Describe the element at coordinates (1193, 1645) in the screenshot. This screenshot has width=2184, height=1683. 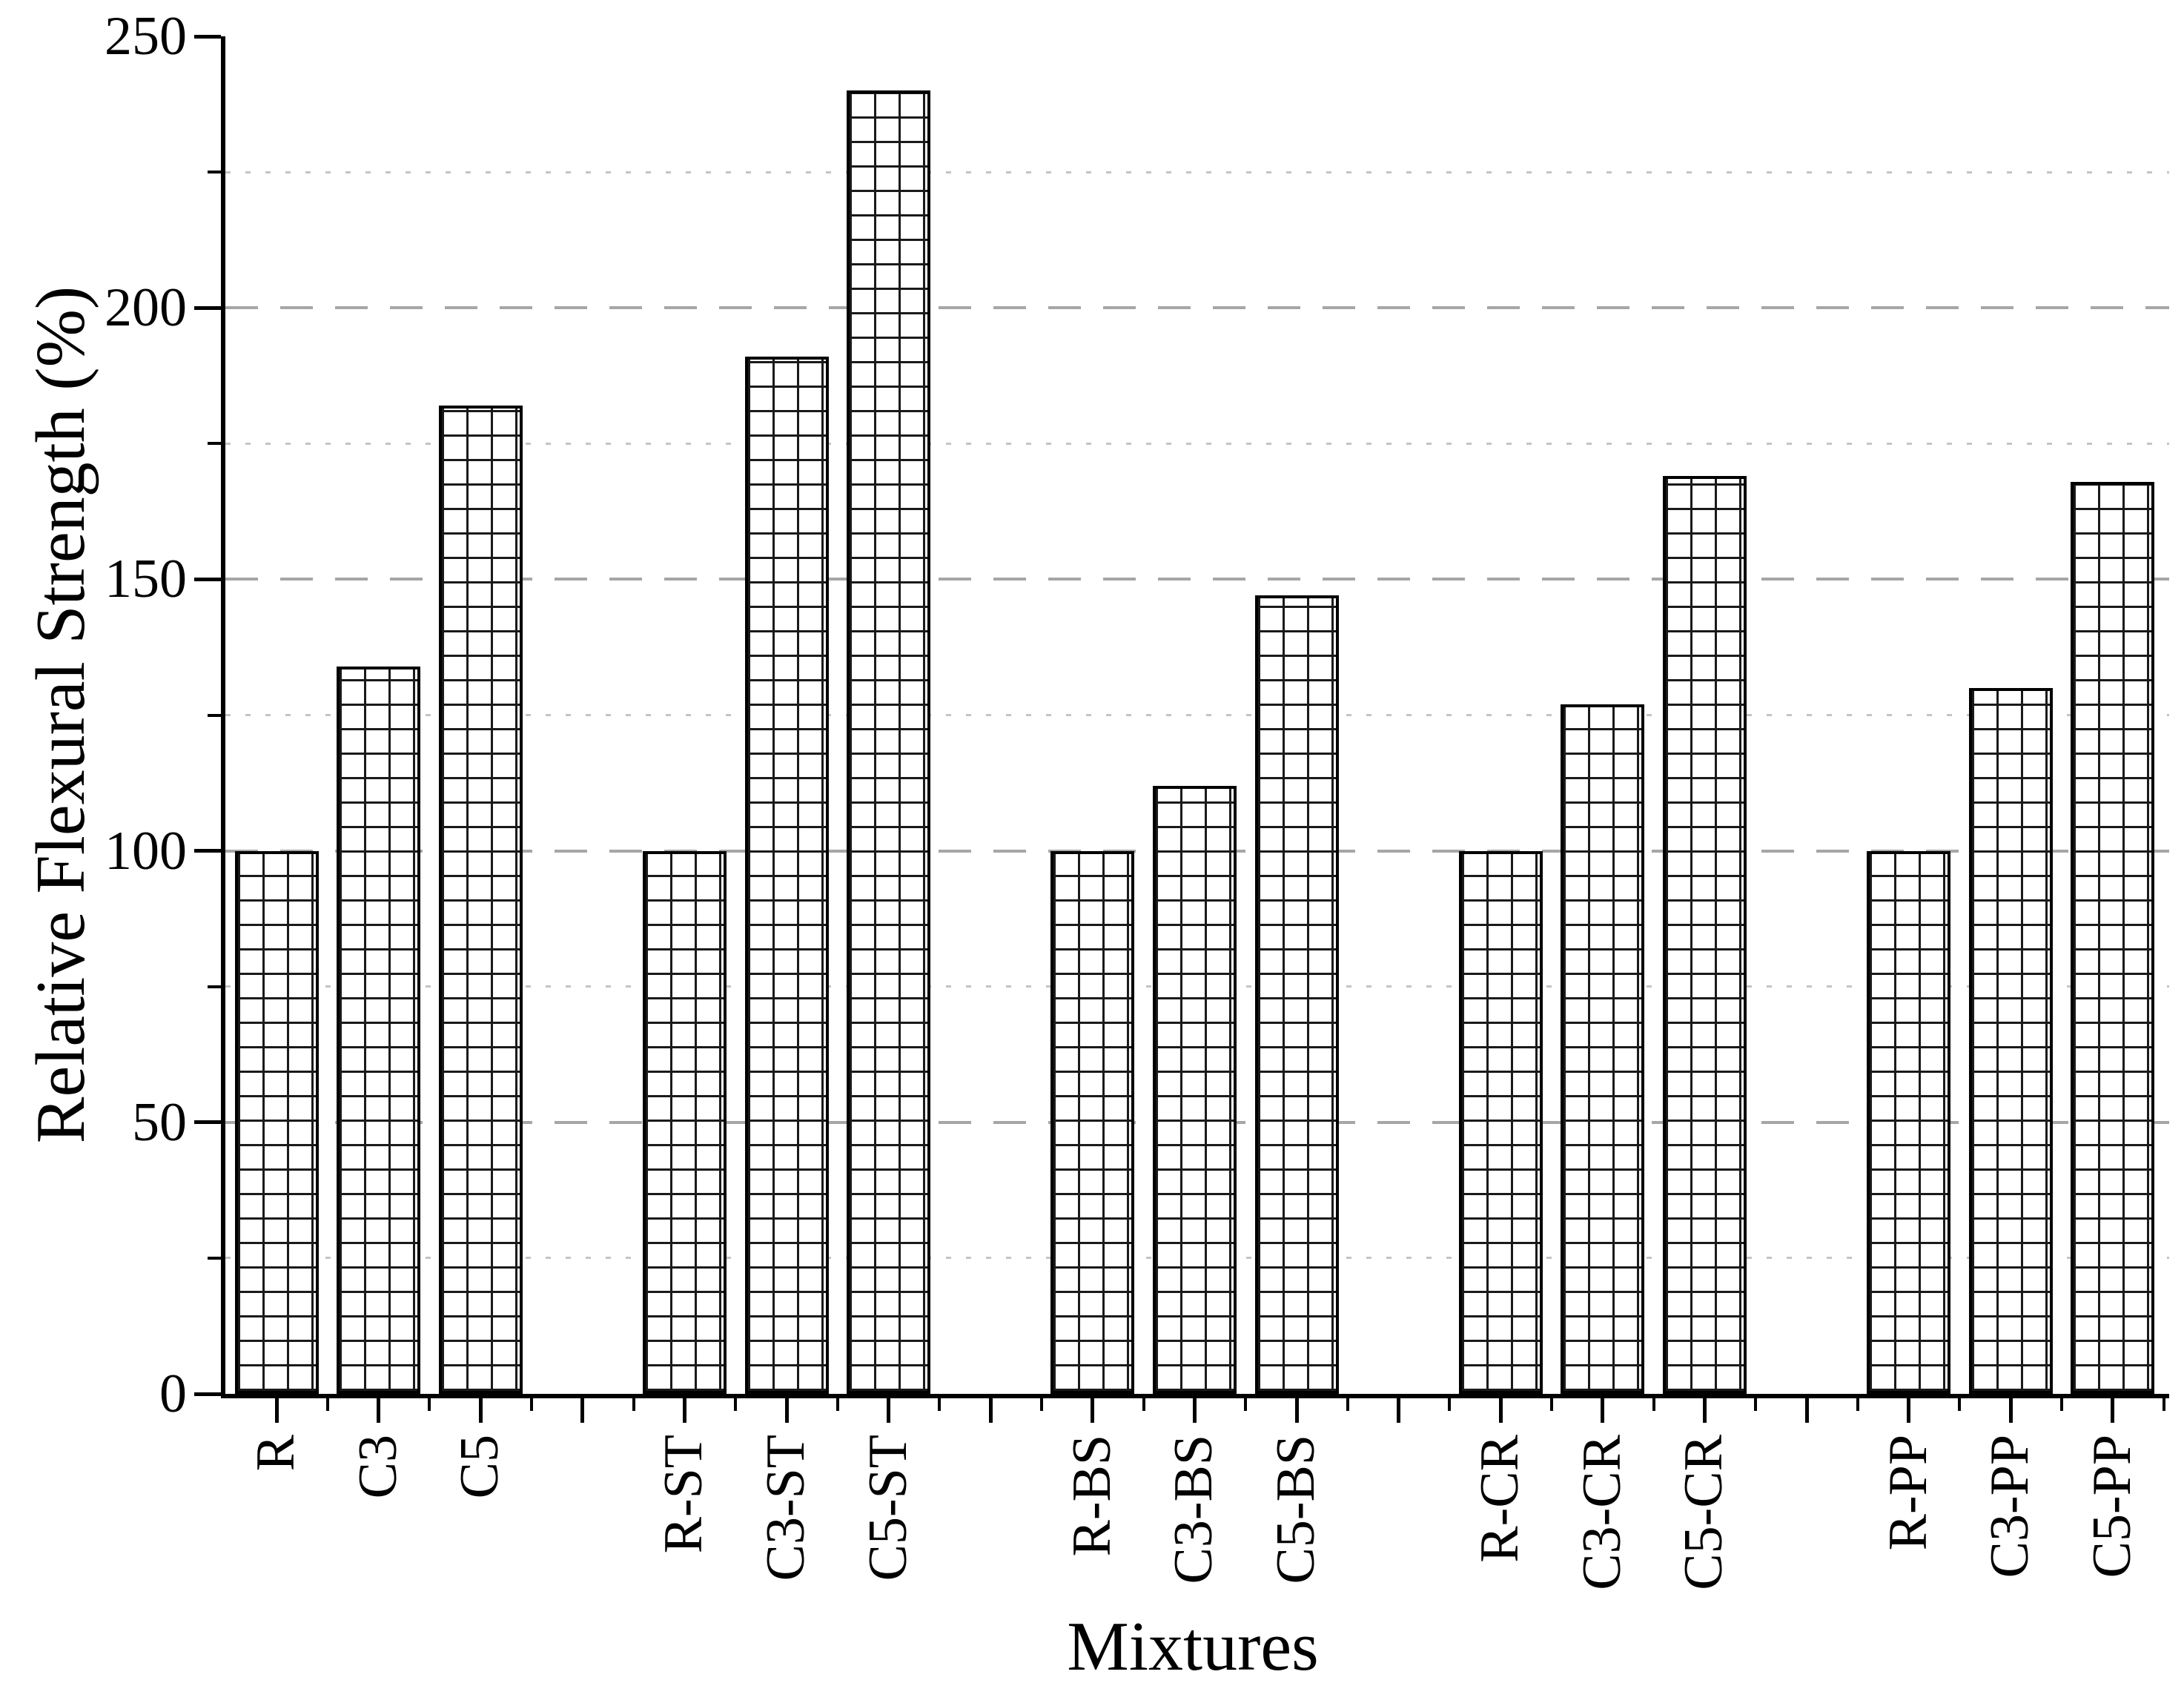
I see `x-axis-title: Mixtures` at that location.